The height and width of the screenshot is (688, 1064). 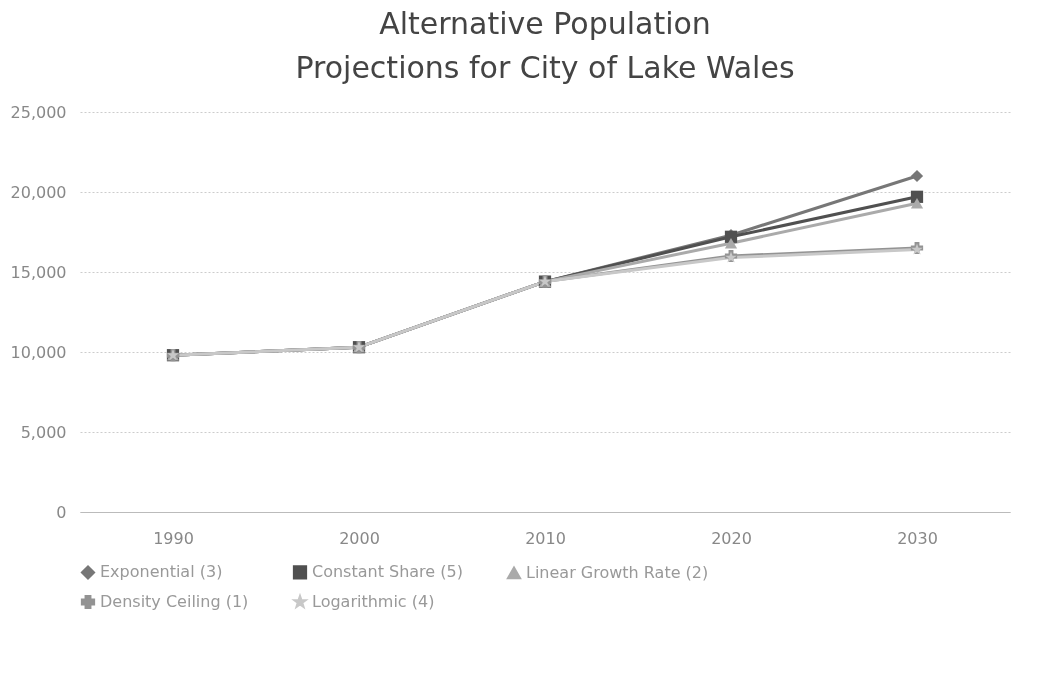 What do you see at coordinates (161, 572) in the screenshot?
I see `legend-label: Exponential (3)` at bounding box center [161, 572].